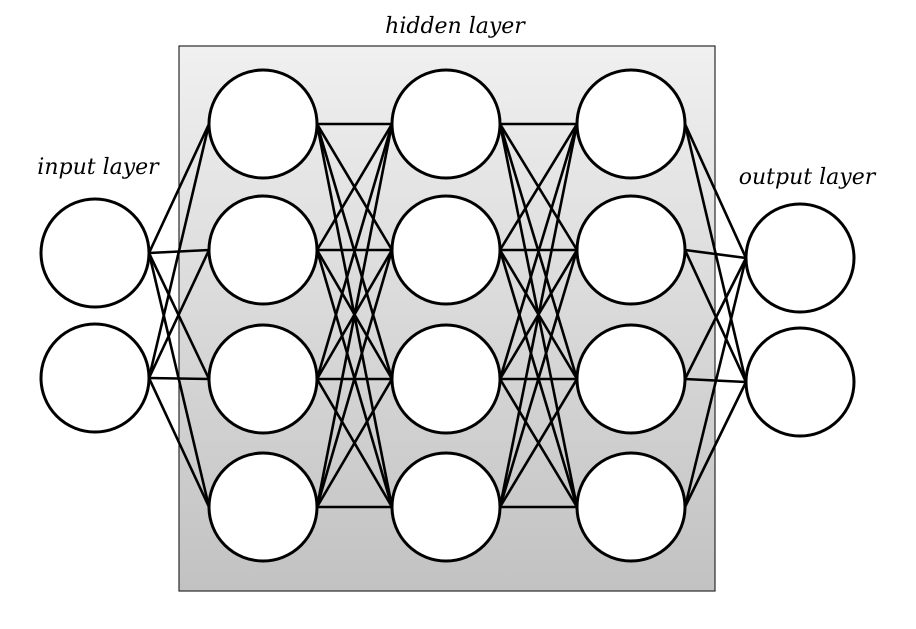 This screenshot has width=916, height=629. I want to click on hidden-layer-label: hidden layer, so click(455, 26).